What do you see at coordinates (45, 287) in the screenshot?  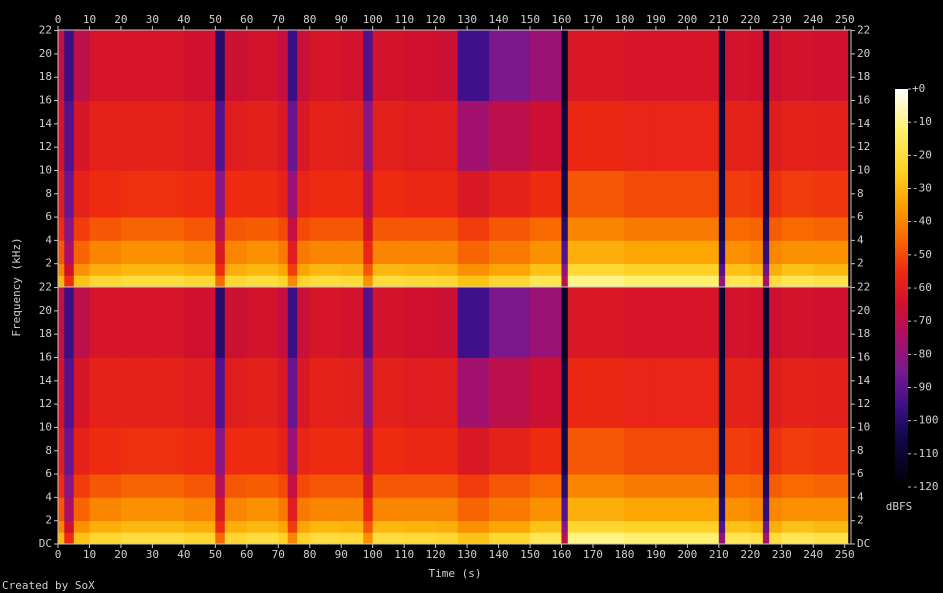 I see `y-tick-label: 22` at bounding box center [45, 287].